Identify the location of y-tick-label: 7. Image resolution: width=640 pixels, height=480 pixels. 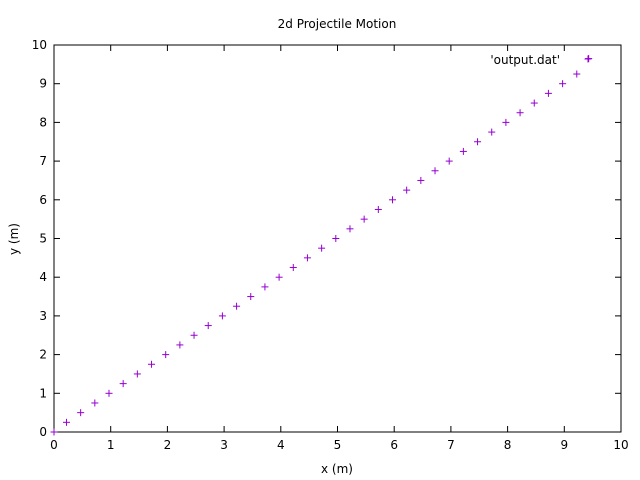
(43, 161).